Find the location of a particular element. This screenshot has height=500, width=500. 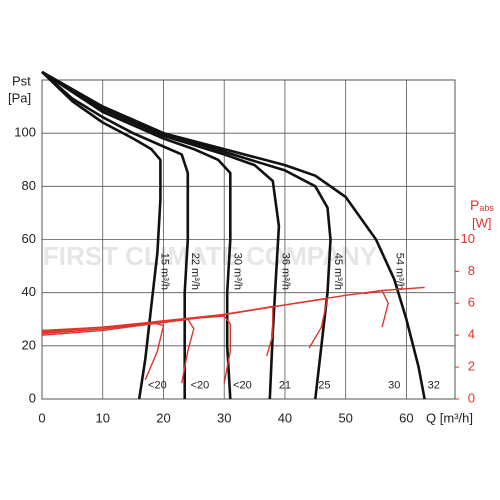

y2-label: Pabs is located at coordinates (482, 205).